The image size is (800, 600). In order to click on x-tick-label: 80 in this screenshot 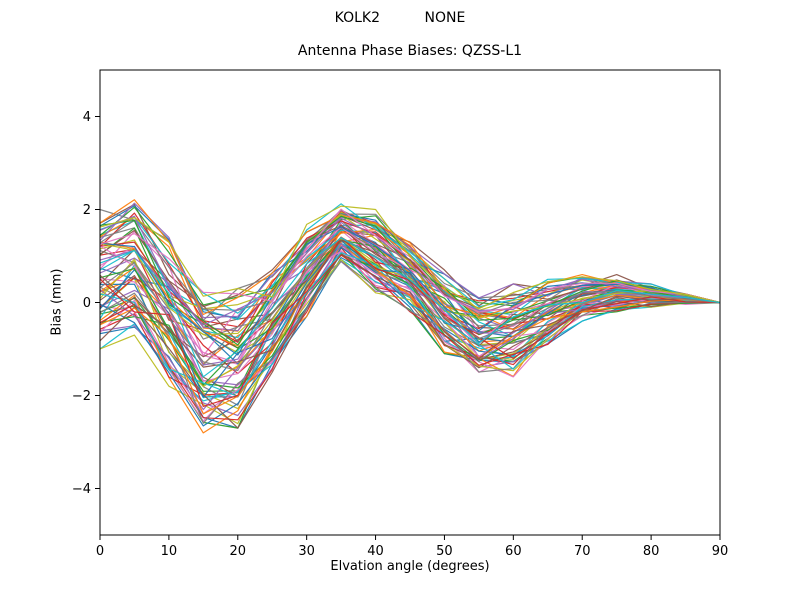, I will do `click(651, 551)`.